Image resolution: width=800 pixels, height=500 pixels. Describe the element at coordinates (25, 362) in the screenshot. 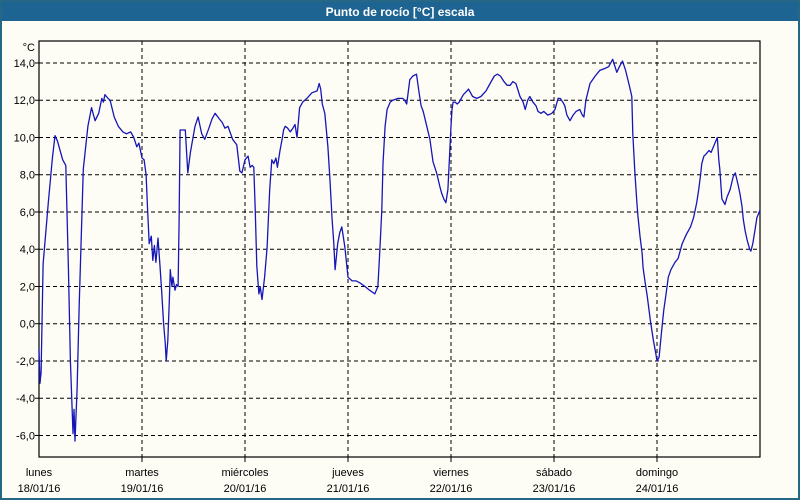

I see `y-tick-label: -2,0` at that location.